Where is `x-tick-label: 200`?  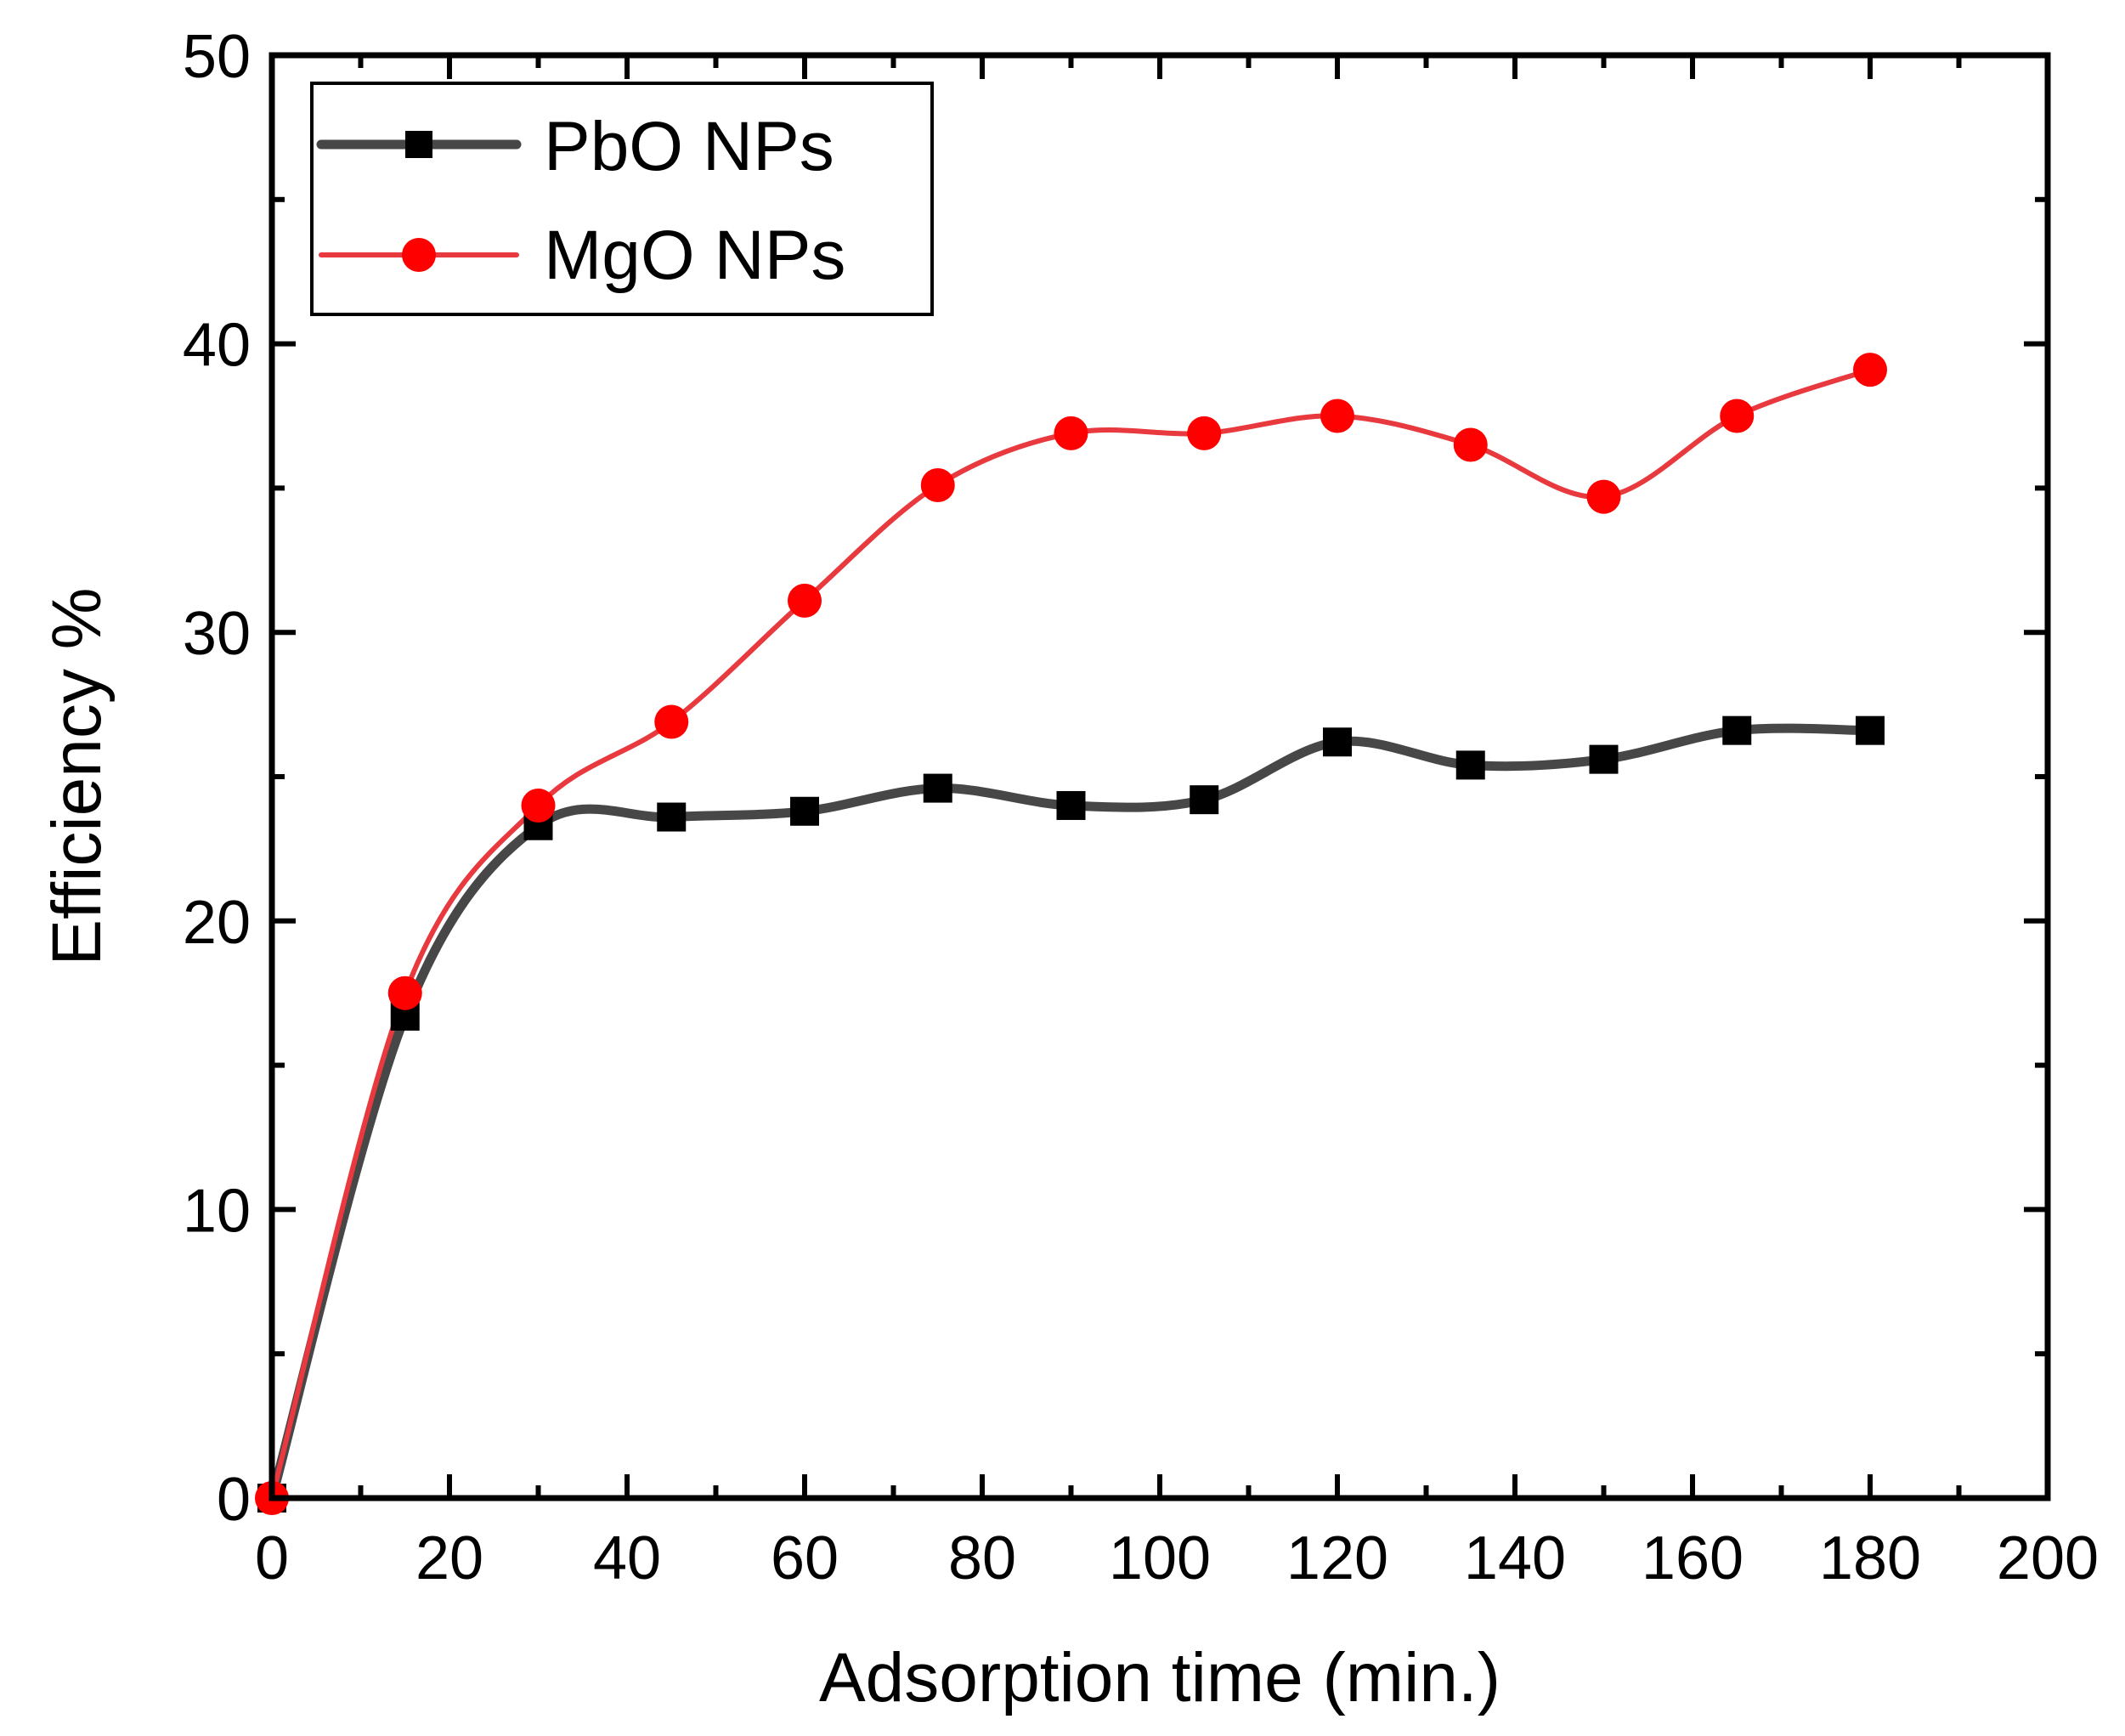 x-tick-label: 200 is located at coordinates (2048, 1558).